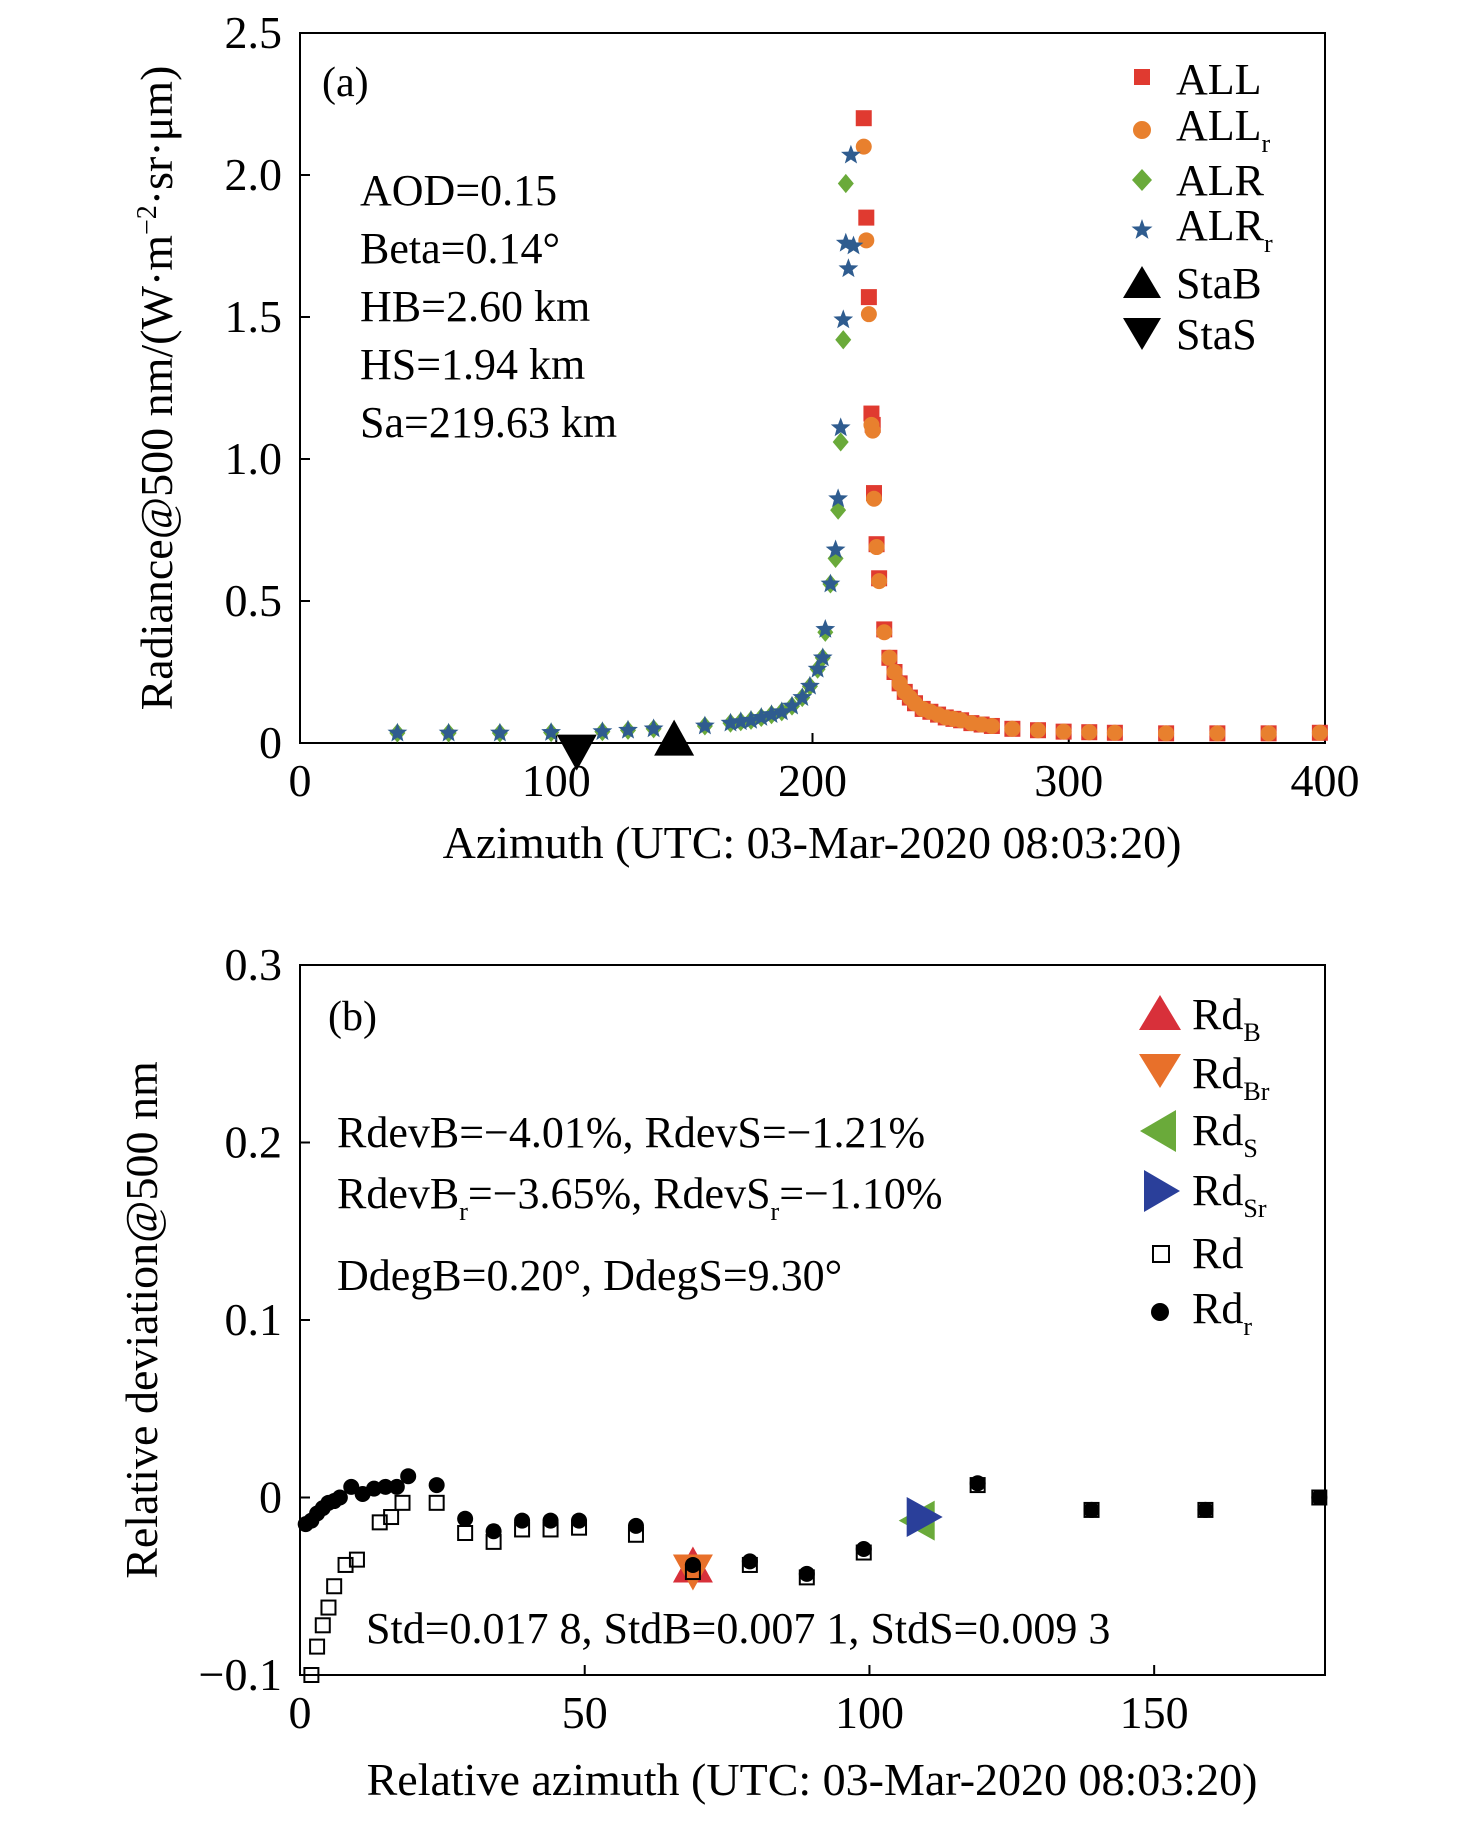  I want to click on panel-b-y-tick-label: 0.2, so click(254, 1142).